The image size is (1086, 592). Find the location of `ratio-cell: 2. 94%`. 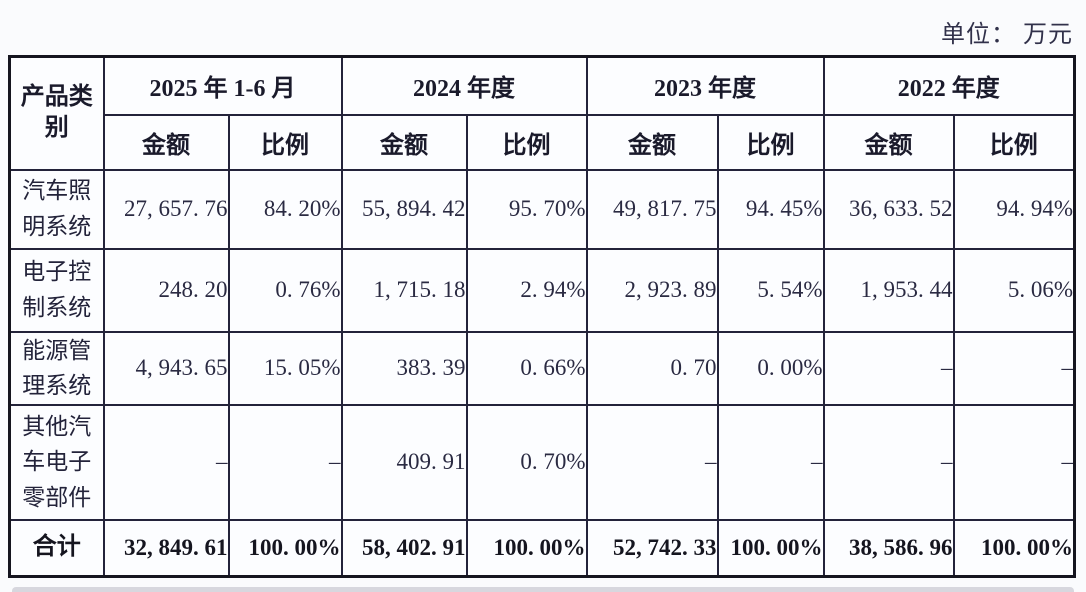

ratio-cell: 2. 94% is located at coordinates (526, 290).